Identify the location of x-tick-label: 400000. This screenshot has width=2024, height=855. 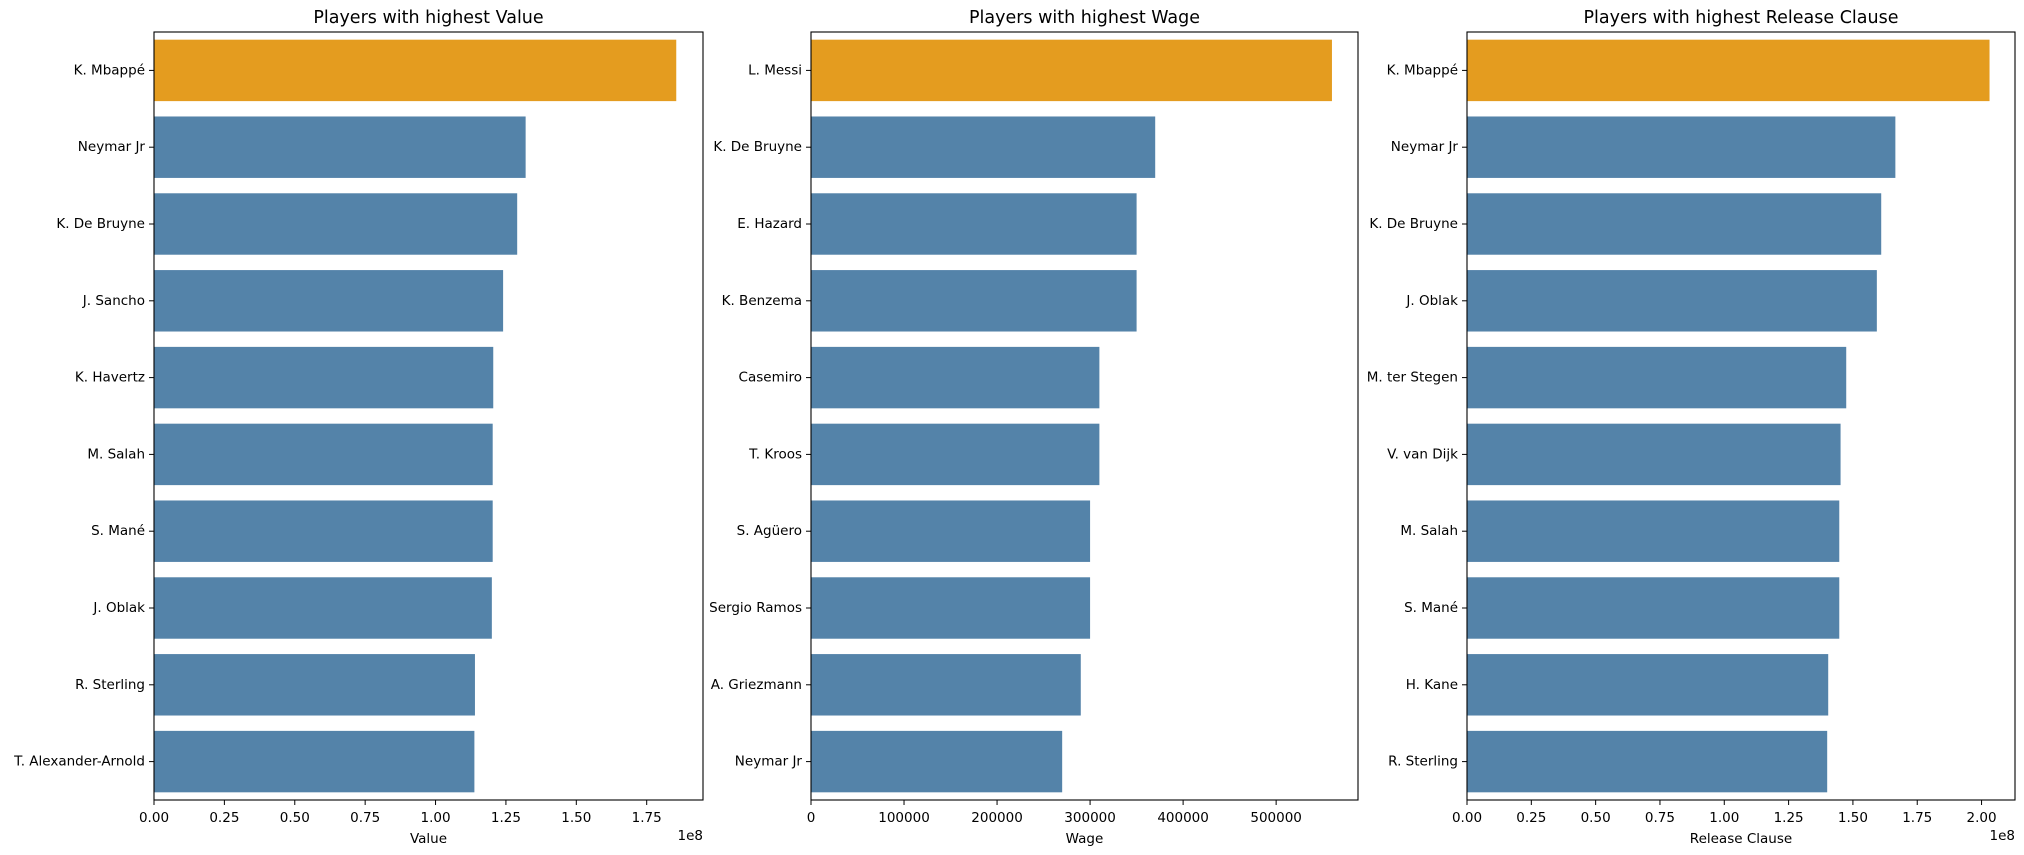
(1183, 818).